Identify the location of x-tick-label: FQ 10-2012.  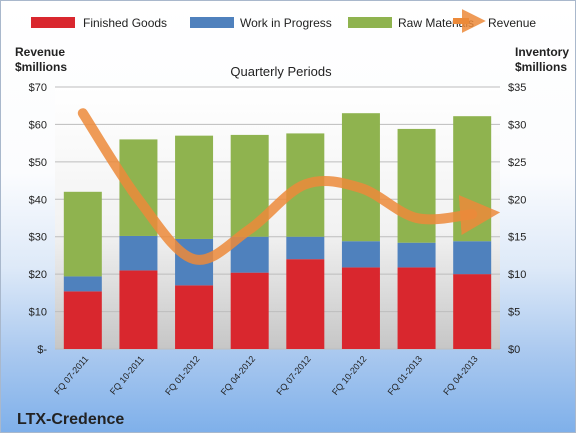
(349, 375).